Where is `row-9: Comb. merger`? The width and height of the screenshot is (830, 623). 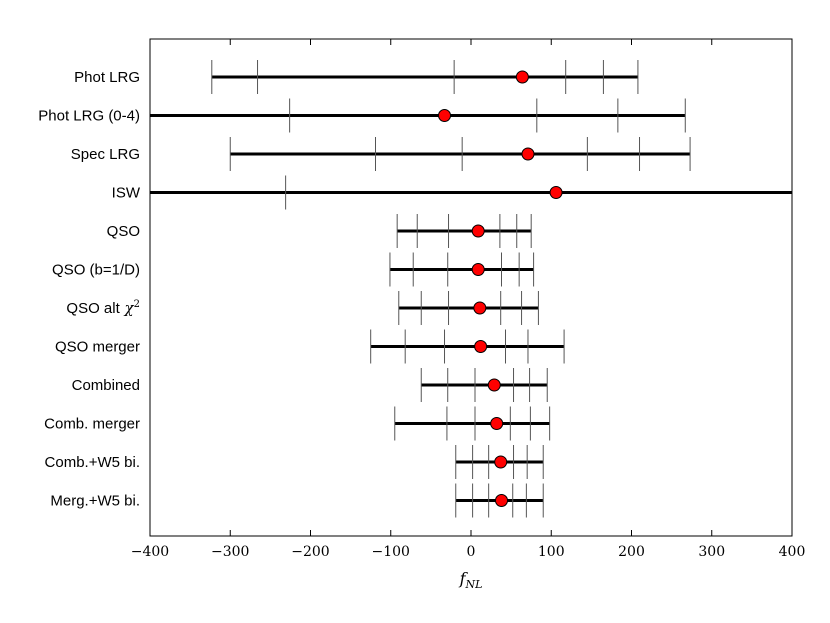 row-9: Comb. merger is located at coordinates (297, 423).